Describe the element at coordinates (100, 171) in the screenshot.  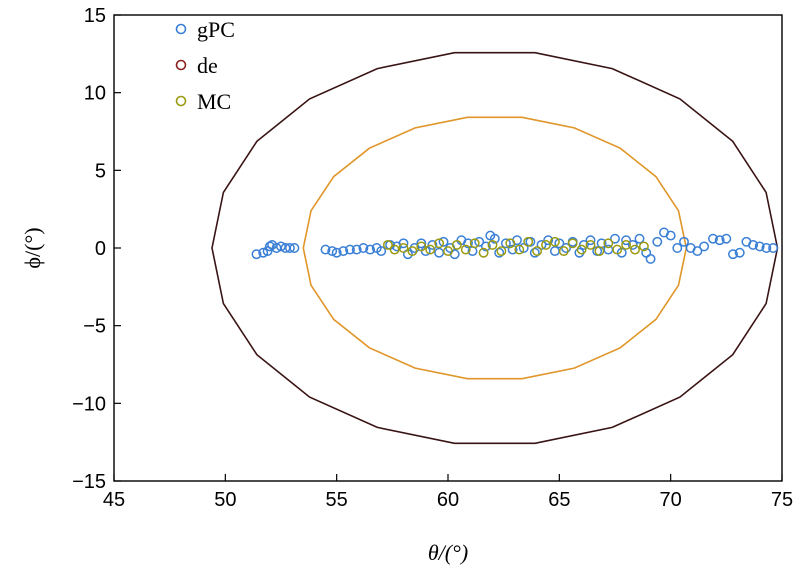
I see `y-tick-label: 5` at that location.